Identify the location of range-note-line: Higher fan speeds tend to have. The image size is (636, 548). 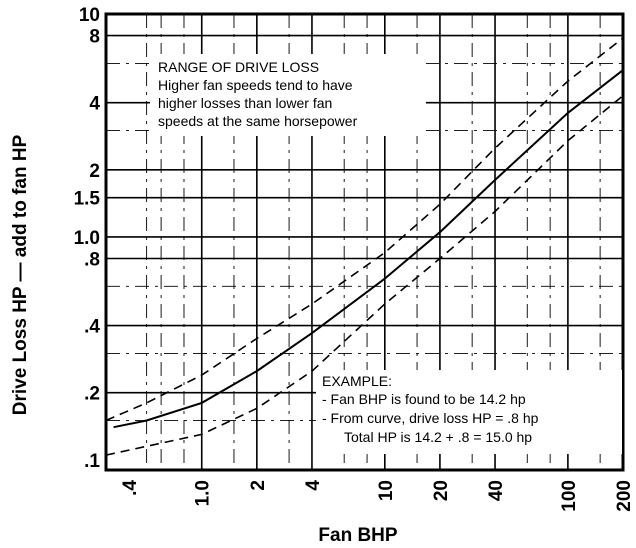
(255, 85).